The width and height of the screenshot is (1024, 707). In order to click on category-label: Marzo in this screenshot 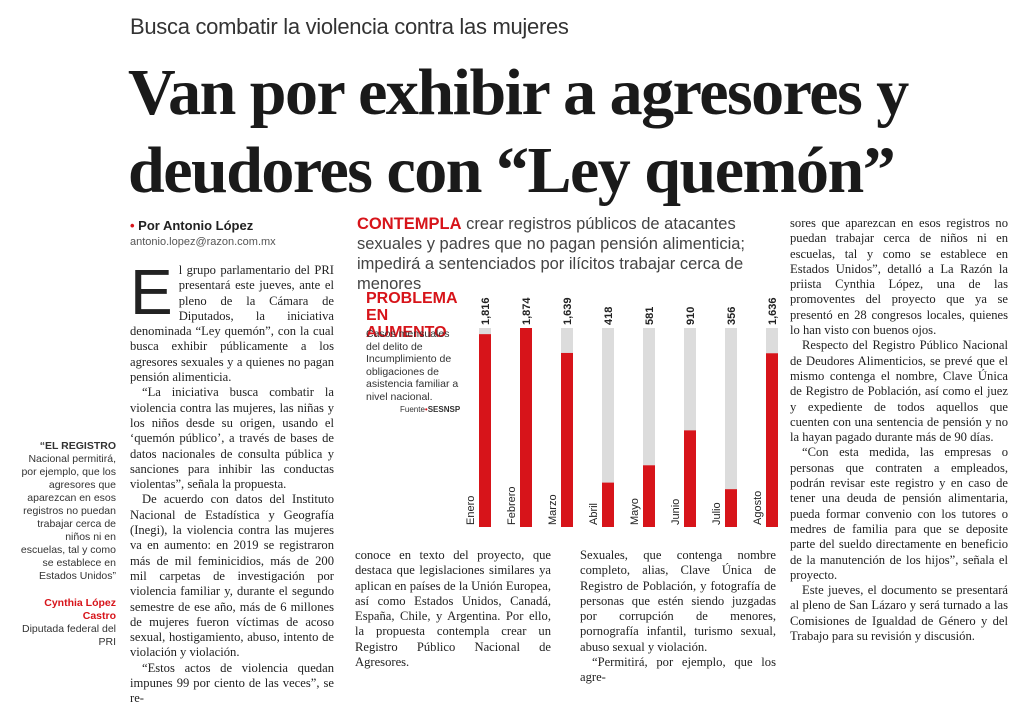, I will do `click(553, 509)`.